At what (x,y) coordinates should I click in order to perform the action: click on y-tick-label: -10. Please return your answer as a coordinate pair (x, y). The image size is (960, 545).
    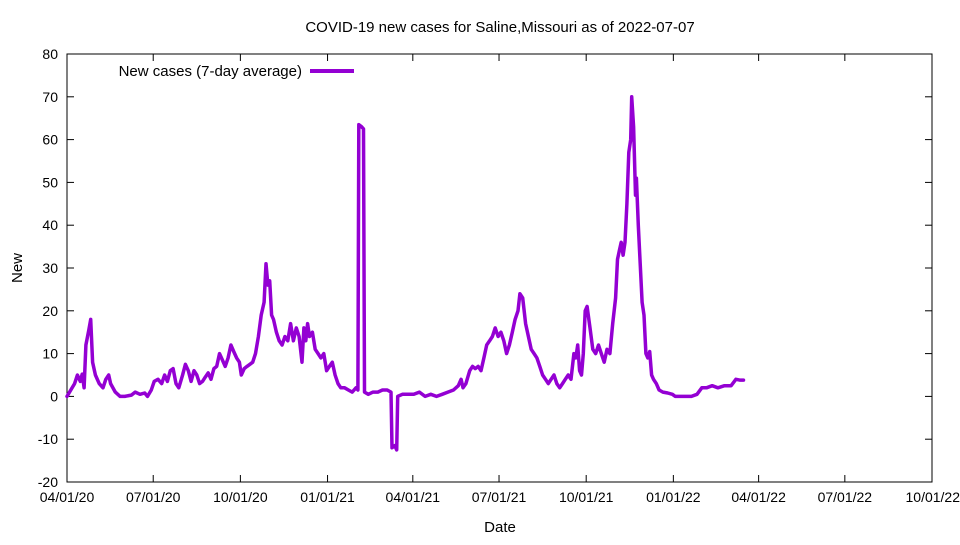
    Looking at the image, I should click on (48, 439).